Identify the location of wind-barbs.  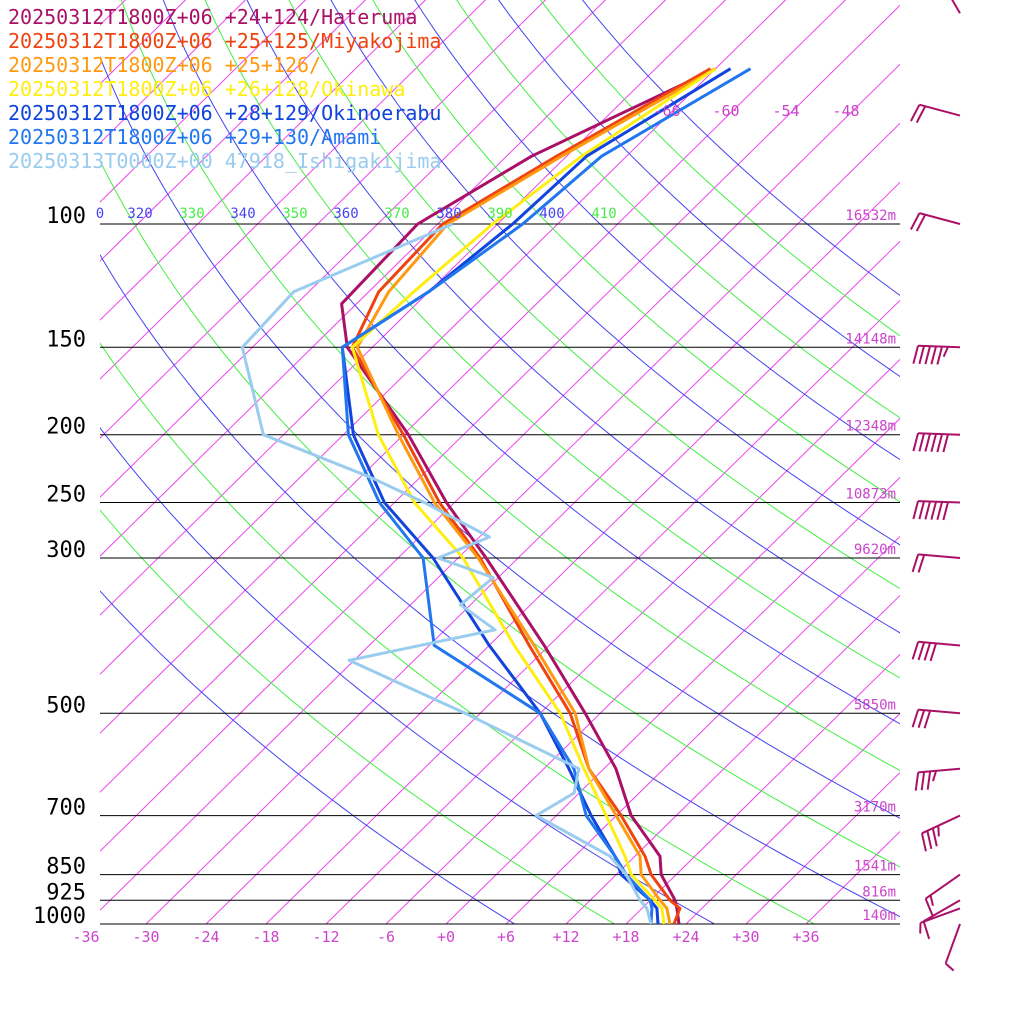
(935, 486).